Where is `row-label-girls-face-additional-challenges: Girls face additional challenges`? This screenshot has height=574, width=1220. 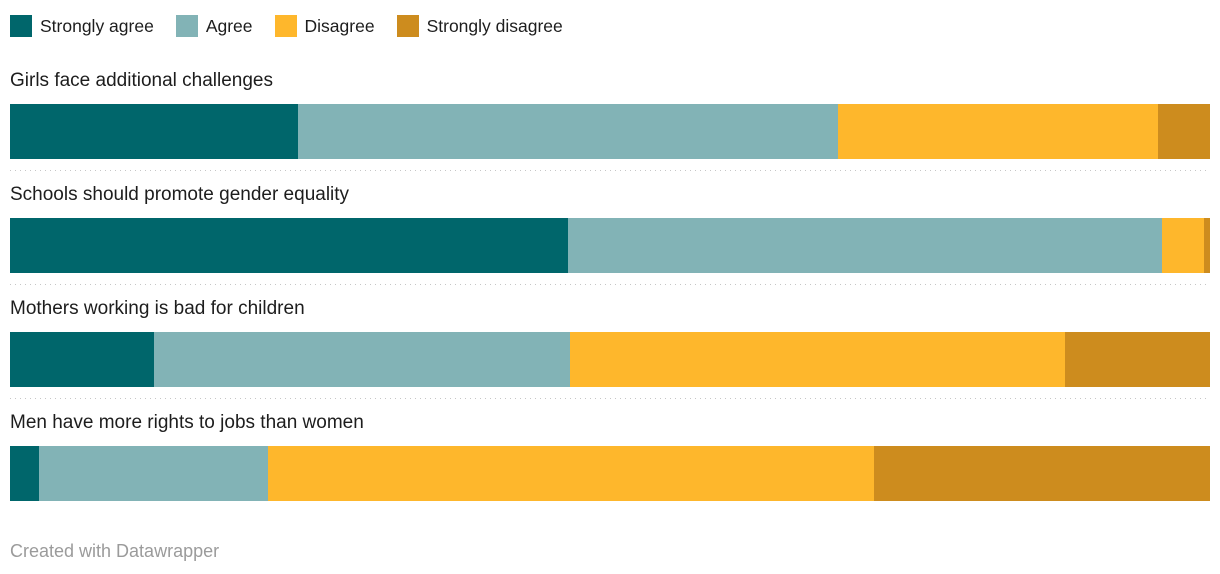 row-label-girls-face-additional-challenges: Girls face additional challenges is located at coordinates (141, 80).